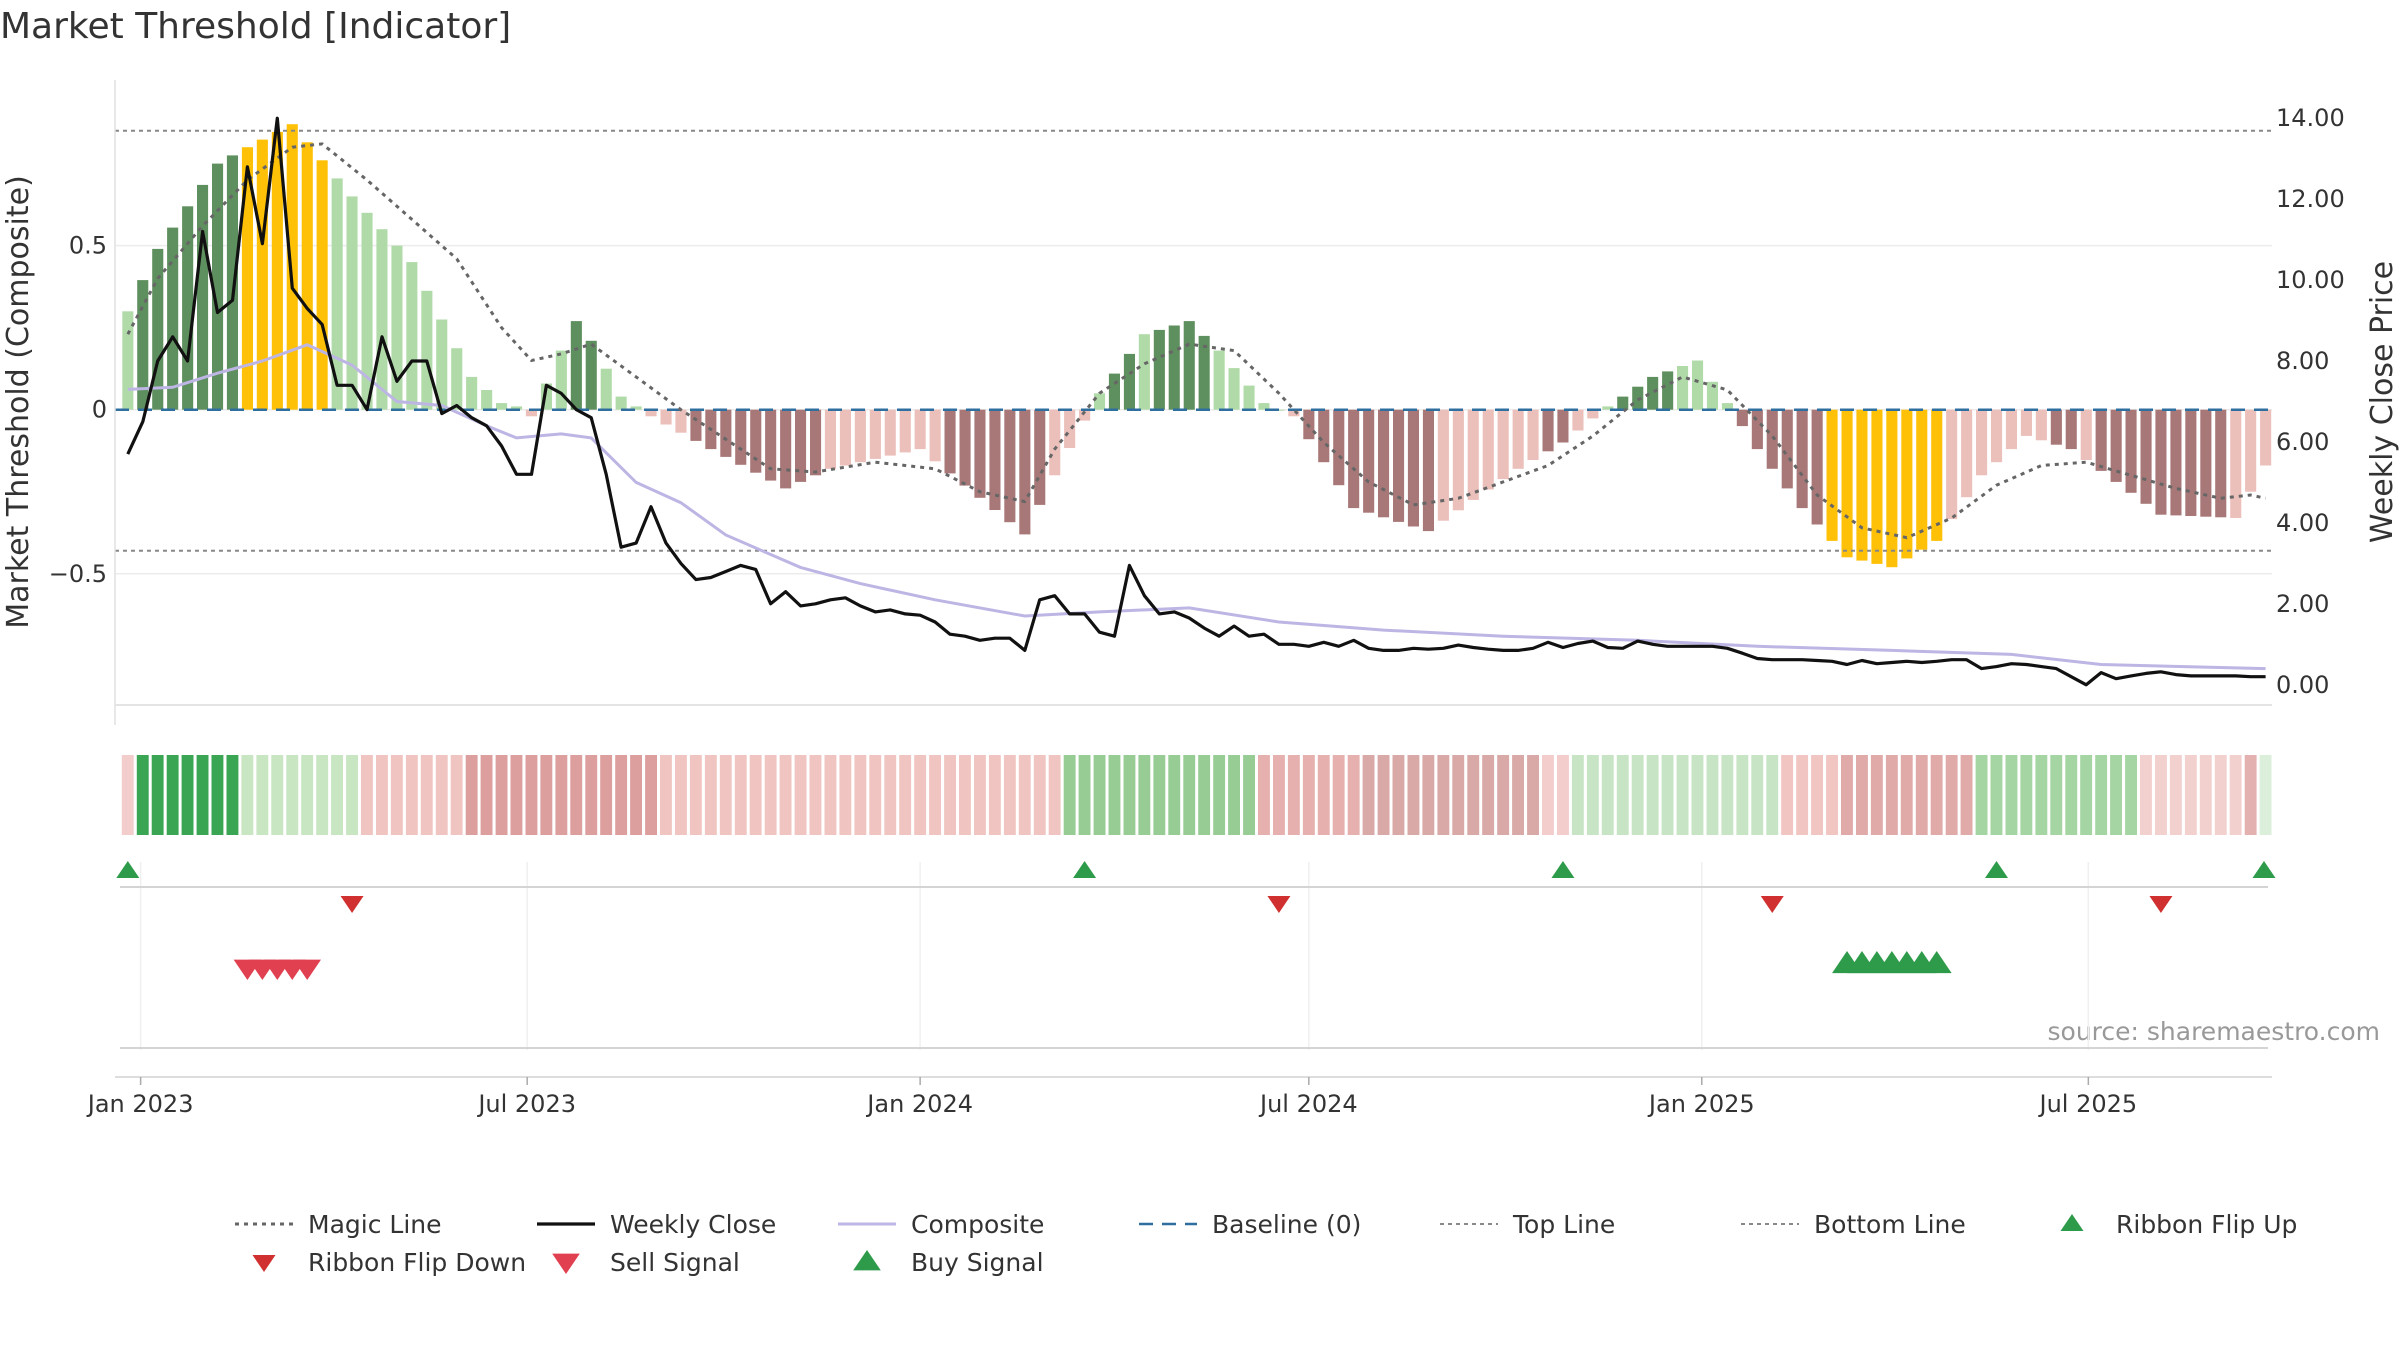  Describe the element at coordinates (1701, 1104) in the screenshot. I see `x-tick-label: Jan 2025` at that location.